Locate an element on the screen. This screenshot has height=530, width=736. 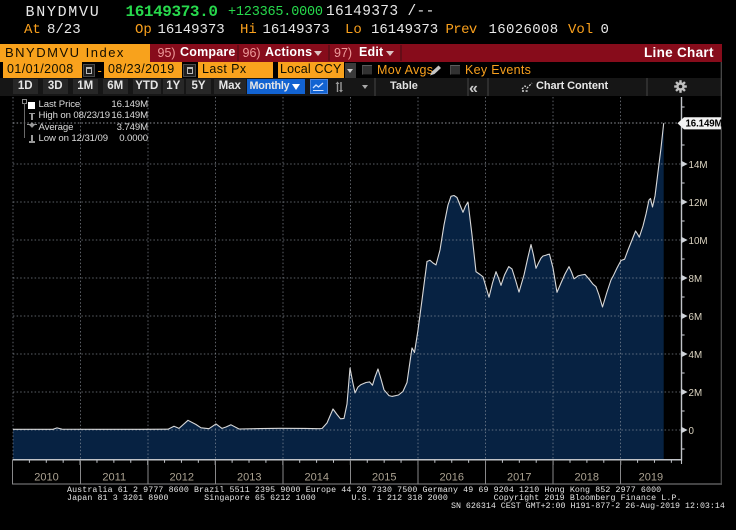
svg-text: 2011 is located at coordinates (114, 478).